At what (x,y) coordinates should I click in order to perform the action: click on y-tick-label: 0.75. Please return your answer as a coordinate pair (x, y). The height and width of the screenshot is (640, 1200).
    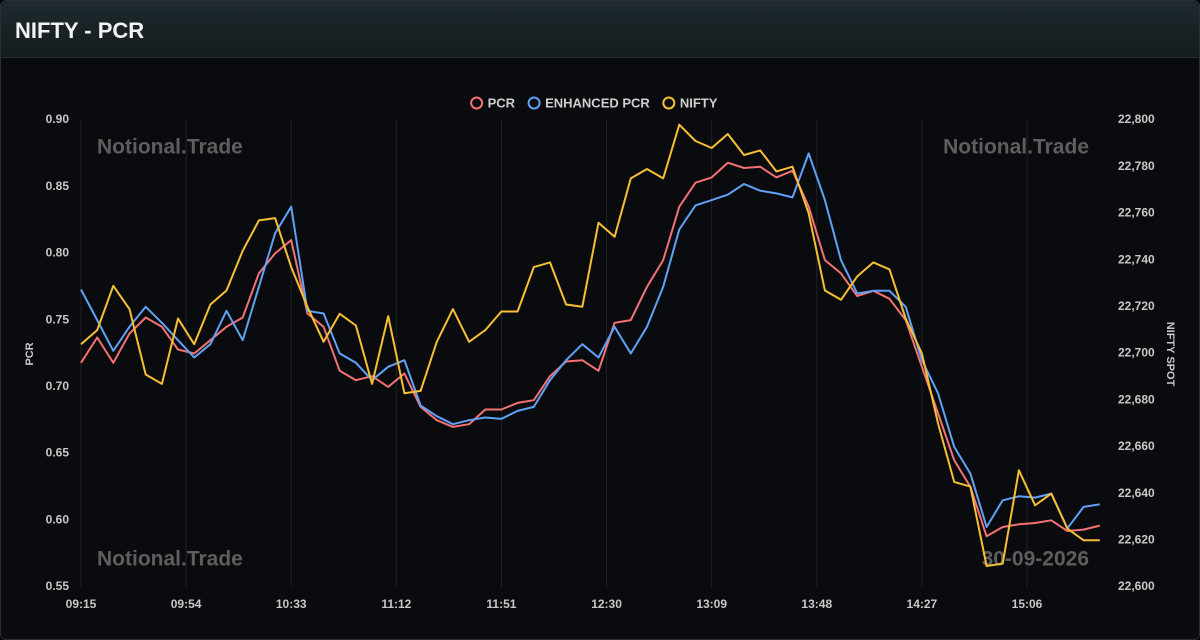
    Looking at the image, I should click on (58, 319).